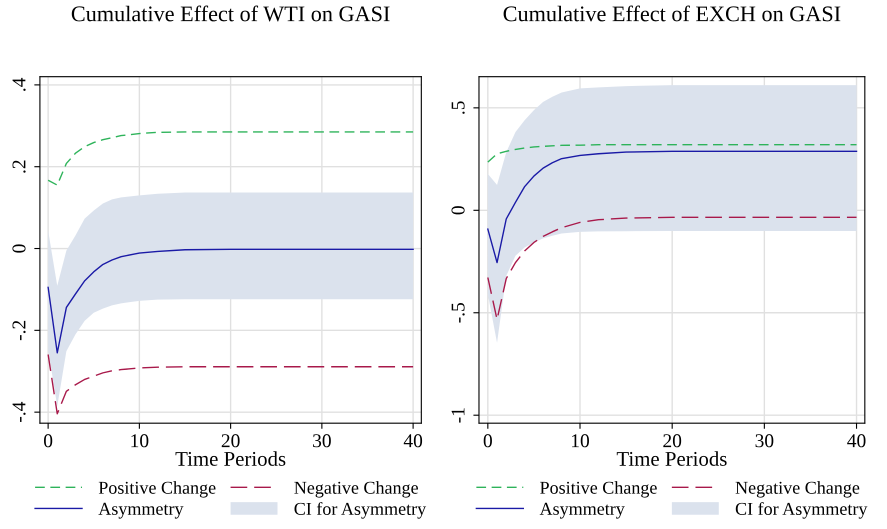 The width and height of the screenshot is (887, 529). What do you see at coordinates (19, 84) in the screenshot?
I see `y-tick-label: .4` at bounding box center [19, 84].